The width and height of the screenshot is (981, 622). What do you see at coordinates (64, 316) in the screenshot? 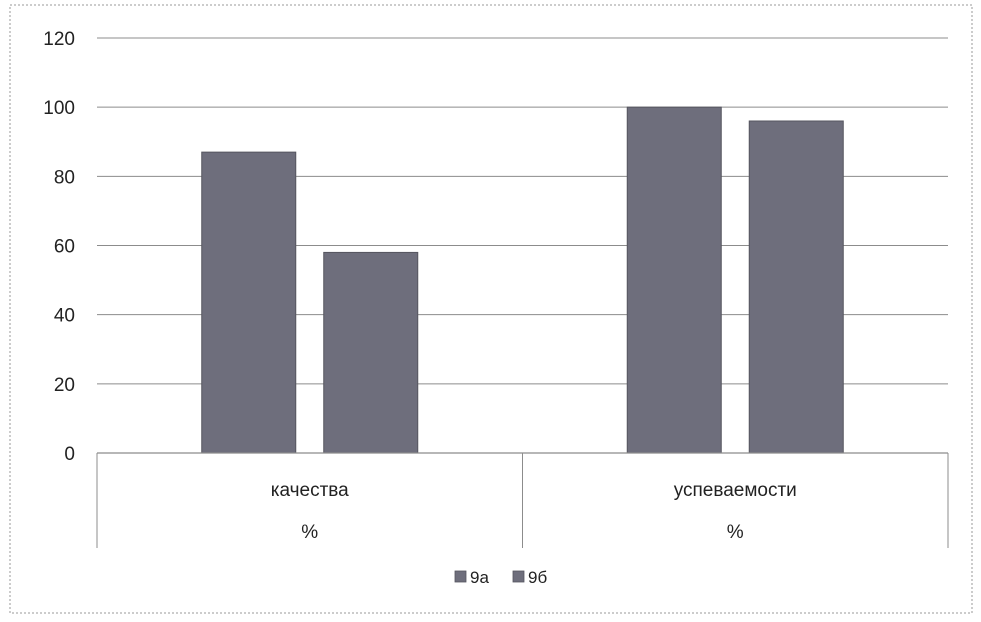
I see `y-tick-label: 40` at bounding box center [64, 316].